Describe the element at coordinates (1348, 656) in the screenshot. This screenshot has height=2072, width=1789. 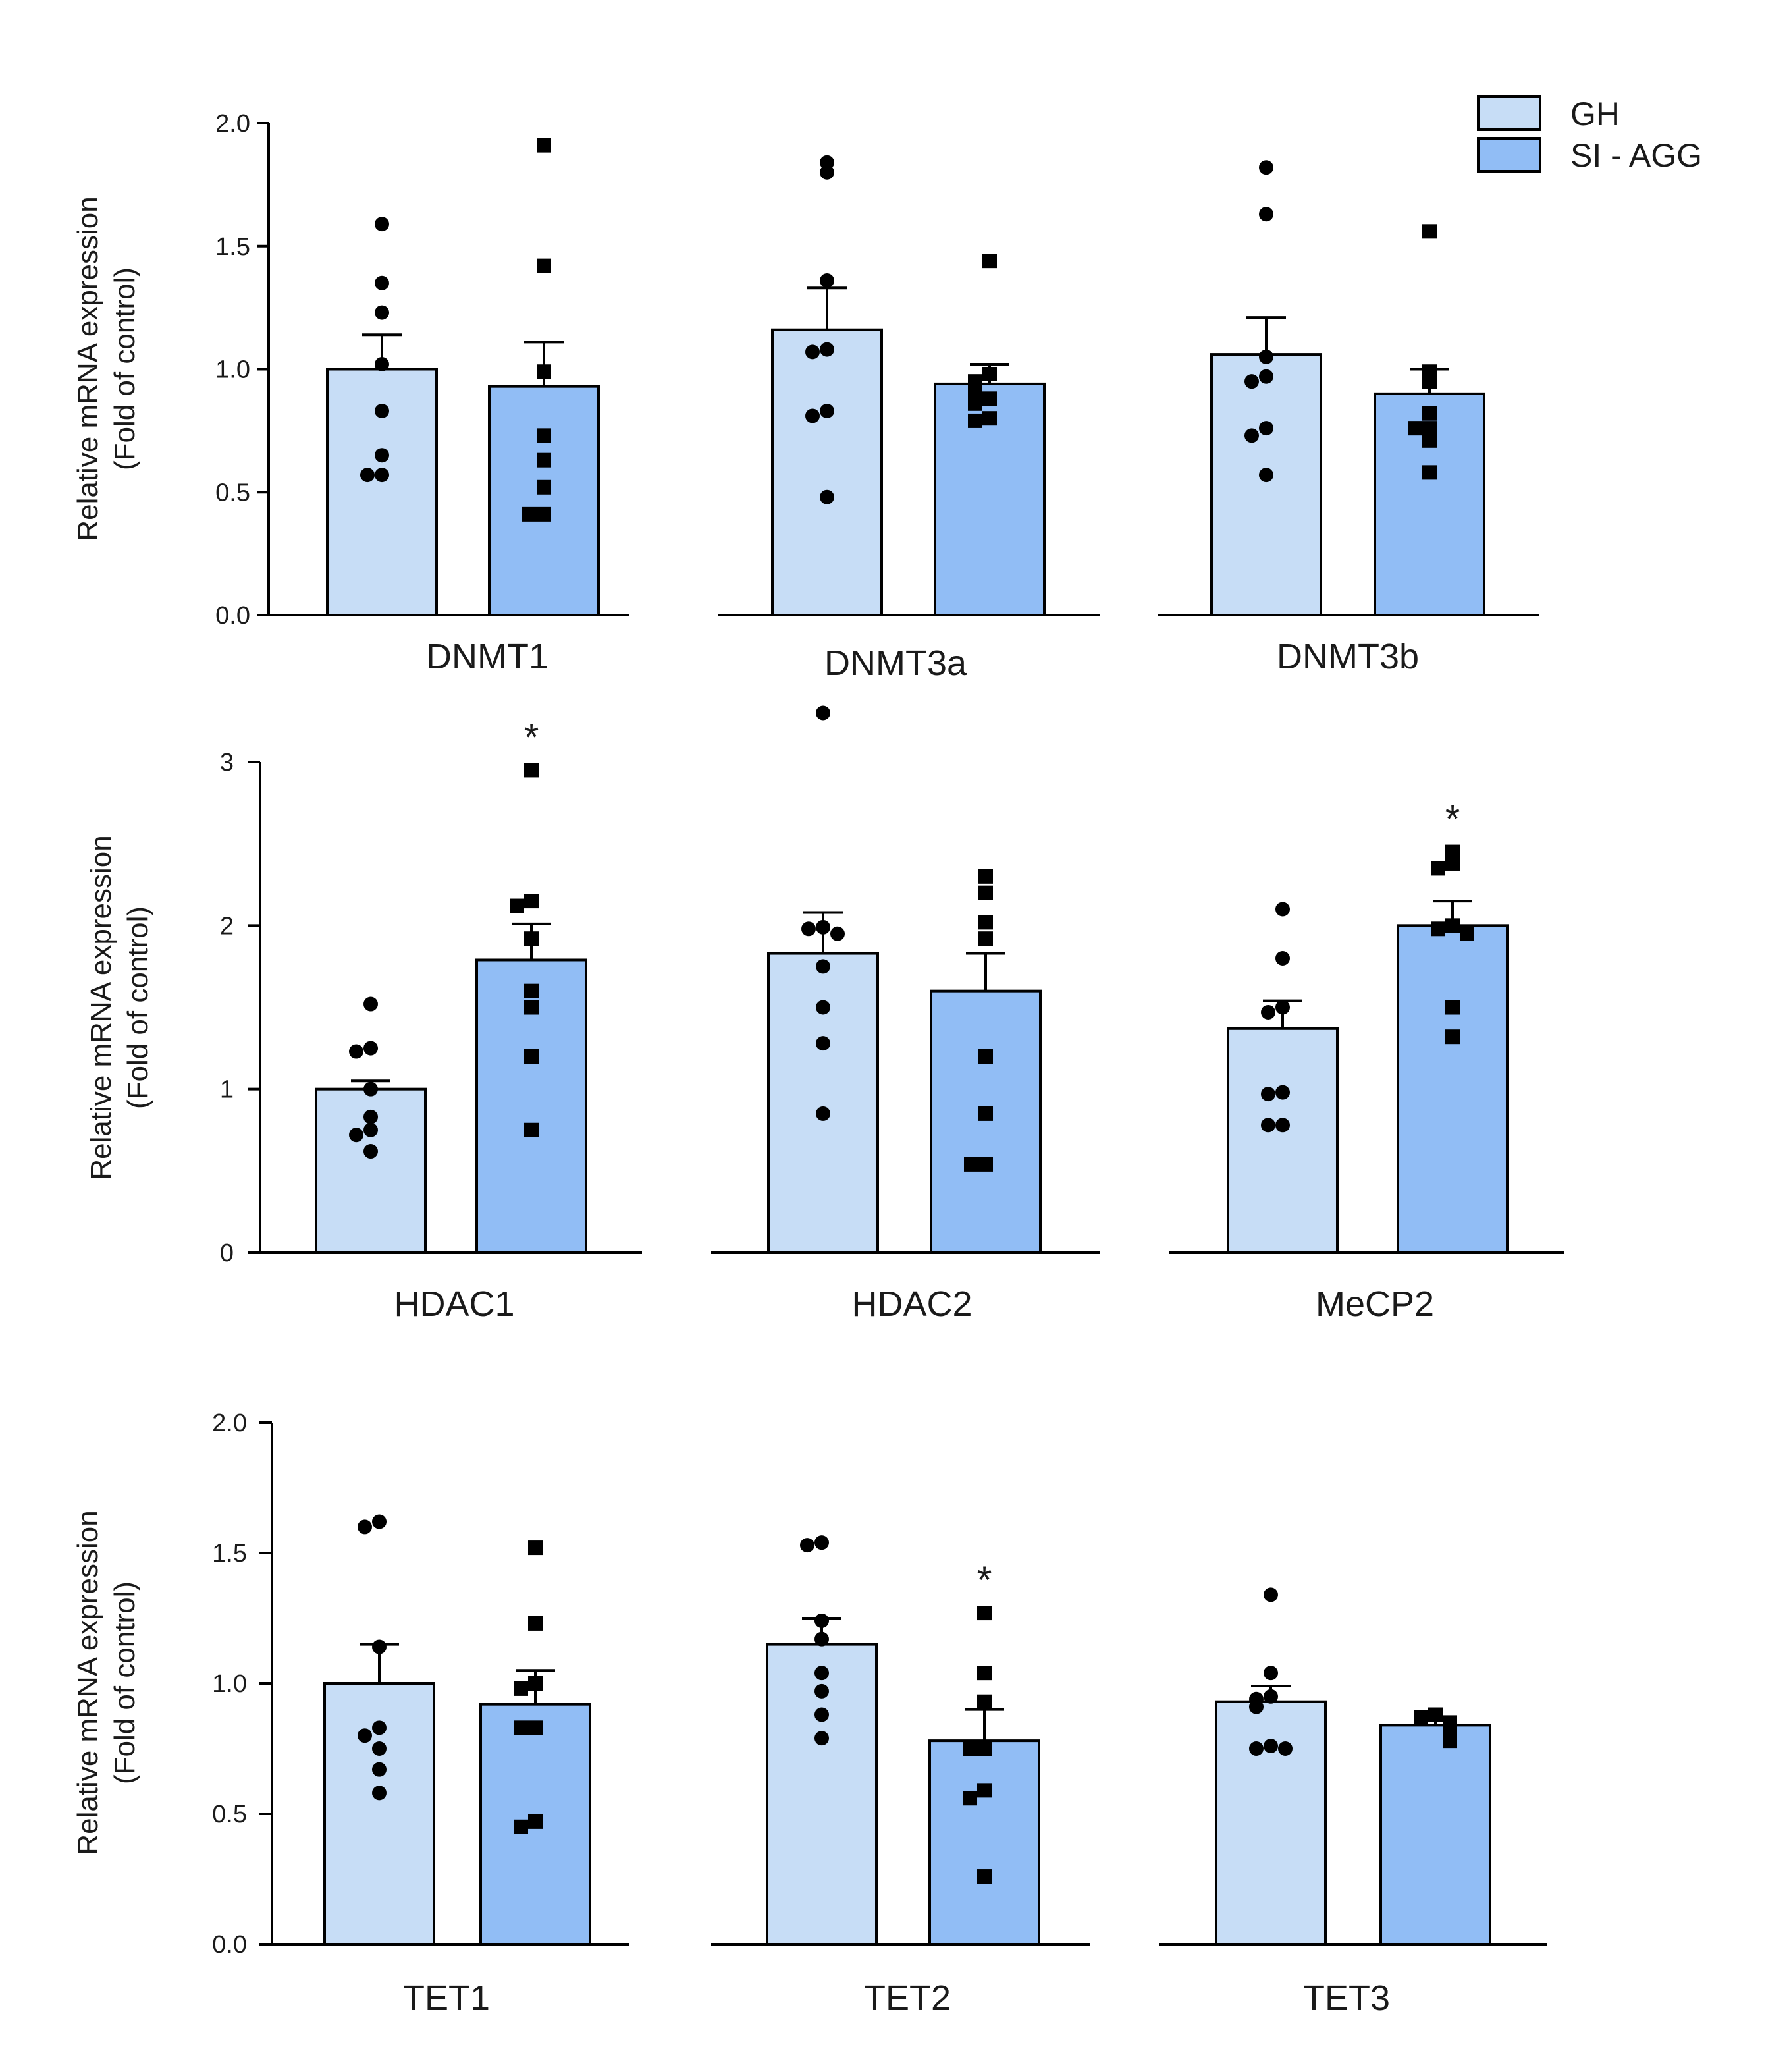
I see `gene-label: DNMT3b` at that location.